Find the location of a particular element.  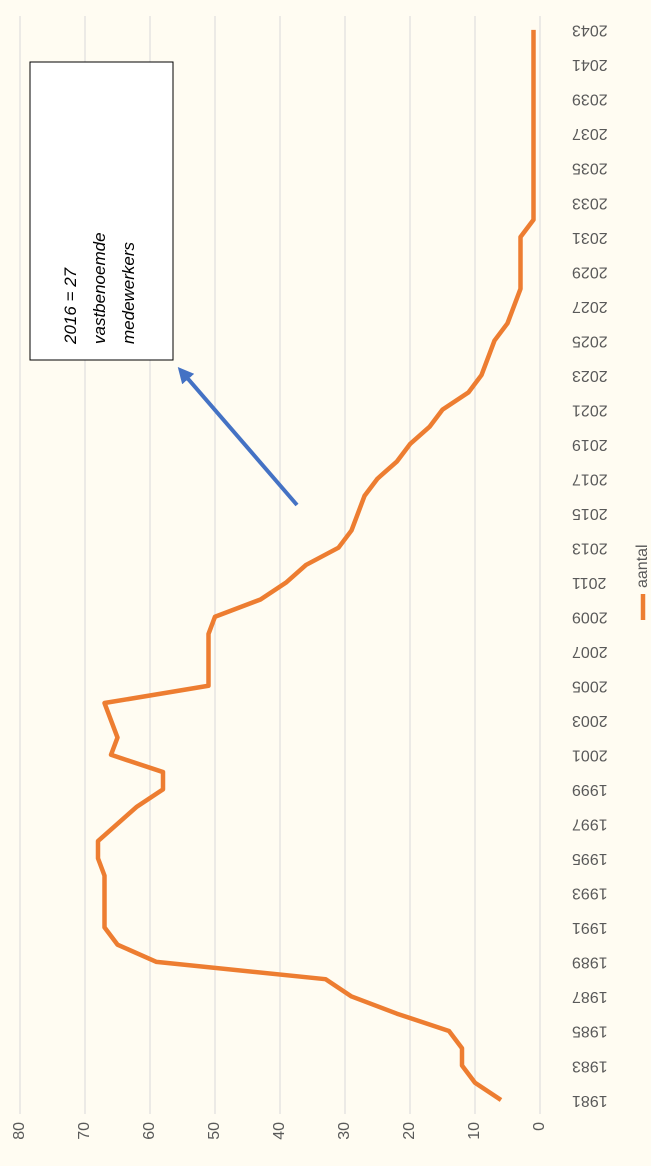

x-tick-label: 2011 is located at coordinates (589, 582).